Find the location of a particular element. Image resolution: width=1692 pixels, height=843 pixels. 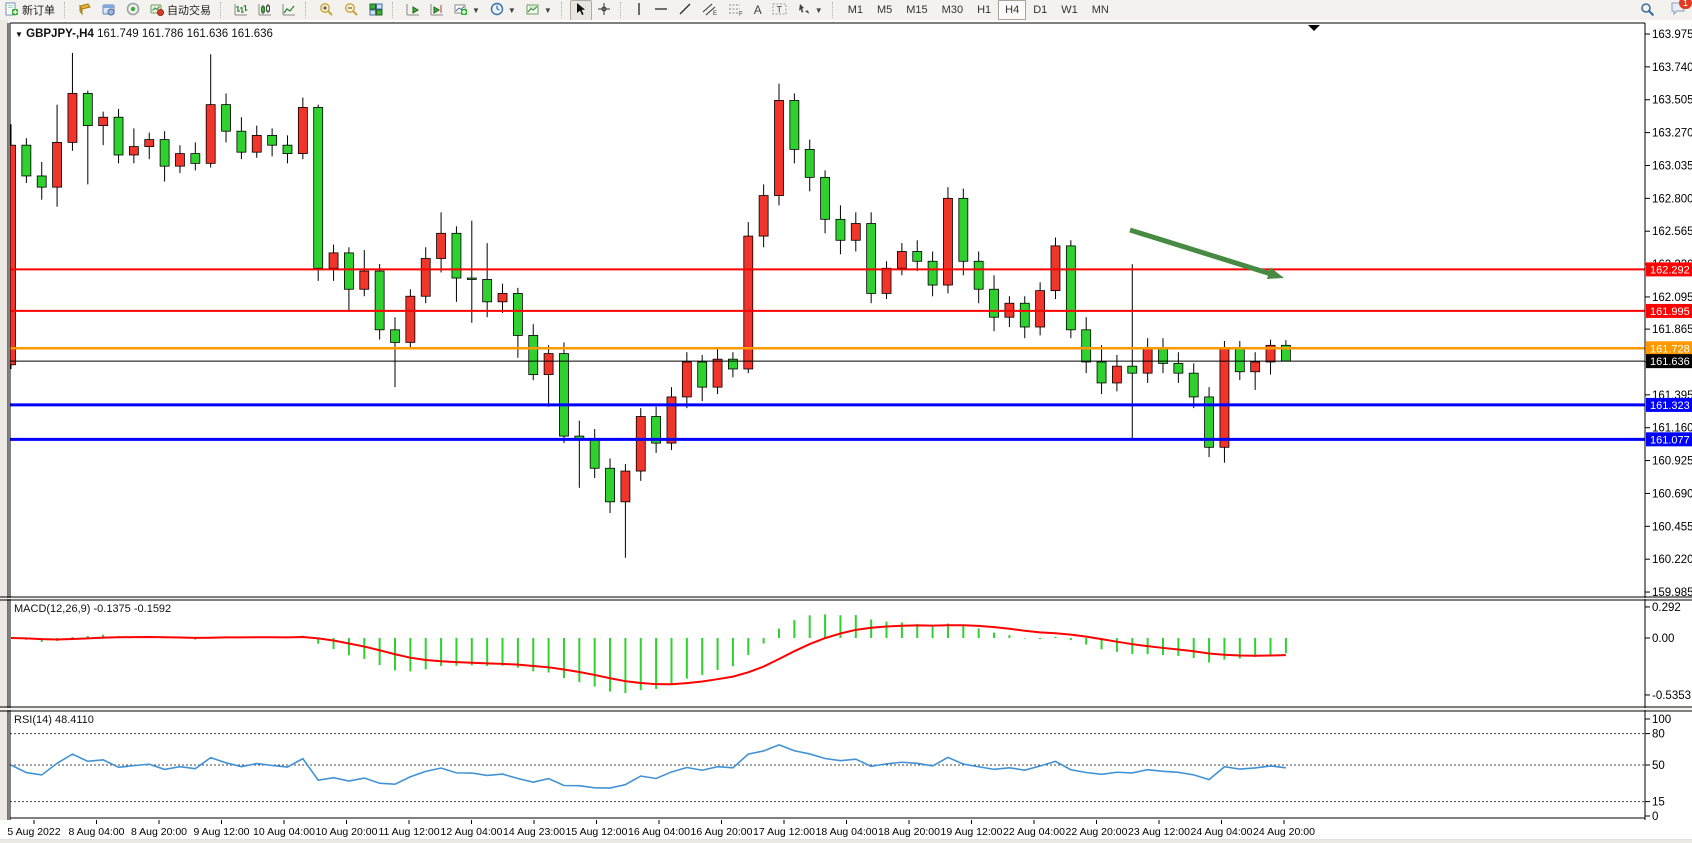

price-badge-label: 161.728 is located at coordinates (1670, 349).